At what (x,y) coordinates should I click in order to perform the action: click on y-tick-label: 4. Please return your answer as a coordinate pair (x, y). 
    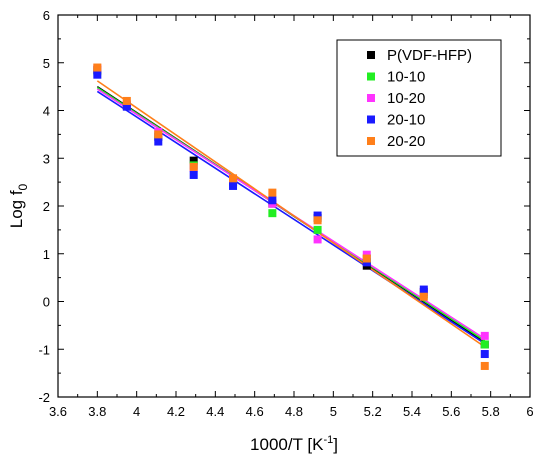
    Looking at the image, I should click on (46, 111).